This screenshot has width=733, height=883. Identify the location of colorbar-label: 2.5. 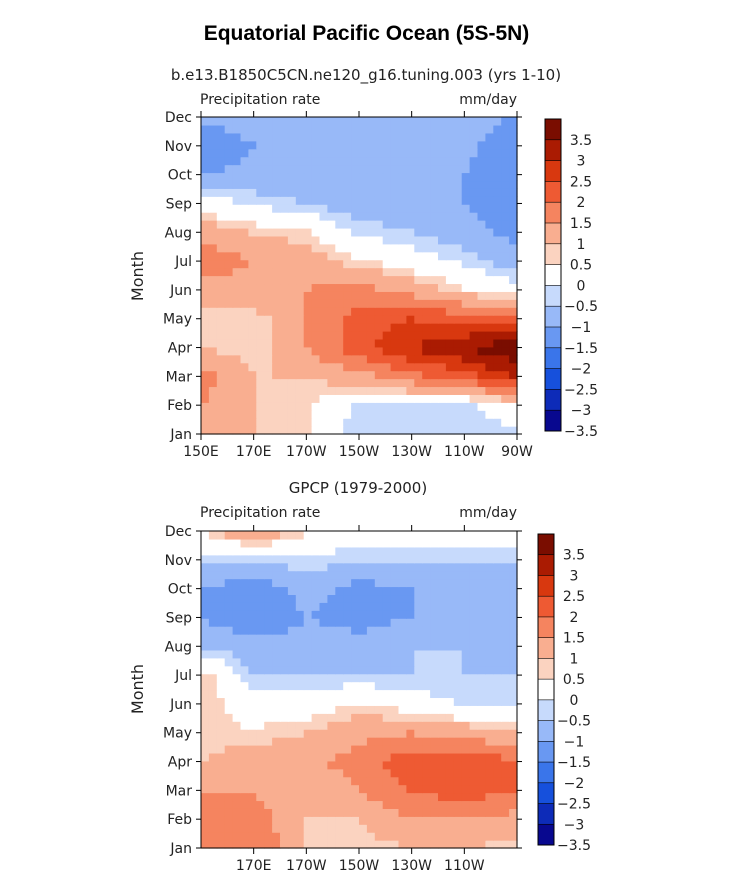
(574, 597).